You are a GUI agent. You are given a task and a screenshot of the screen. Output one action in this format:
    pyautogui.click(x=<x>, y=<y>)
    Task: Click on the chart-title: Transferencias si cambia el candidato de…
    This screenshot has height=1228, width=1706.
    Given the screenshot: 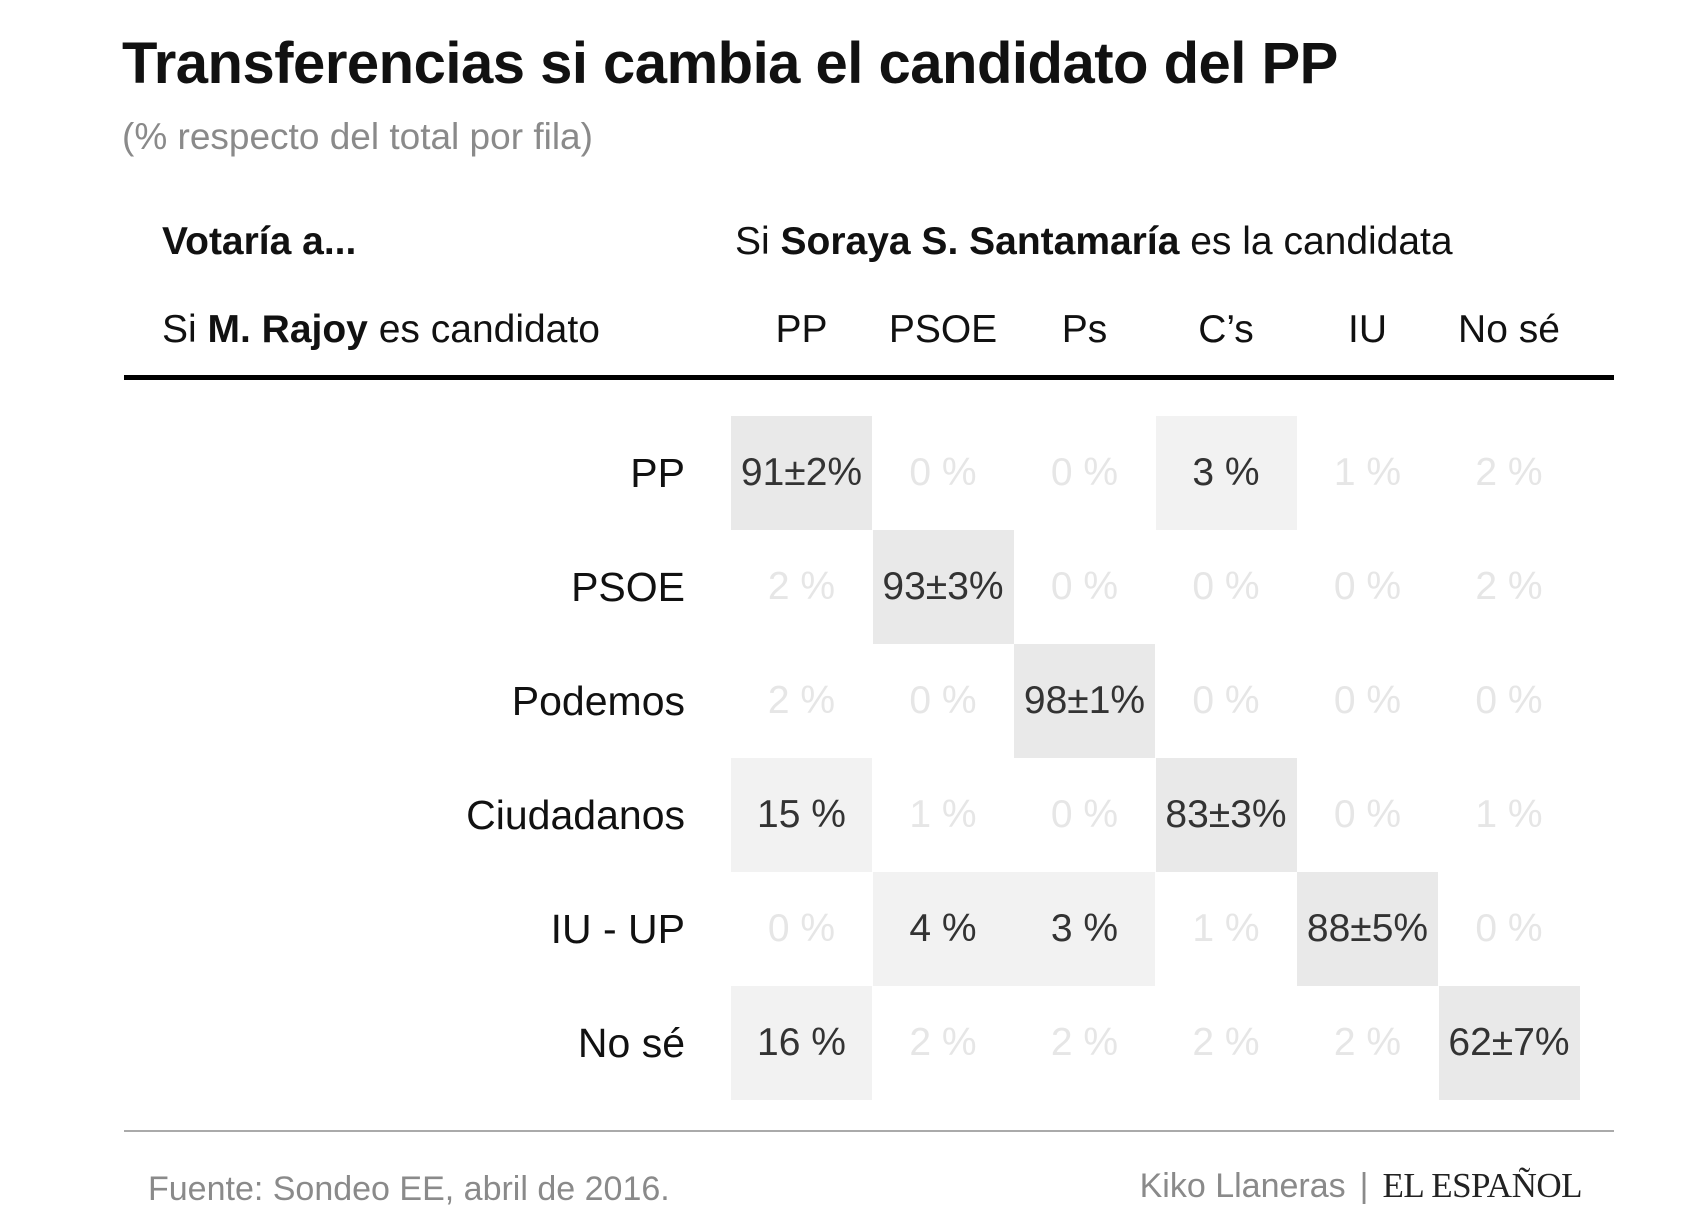 What is the action you would take?
    pyautogui.click(x=730, y=63)
    